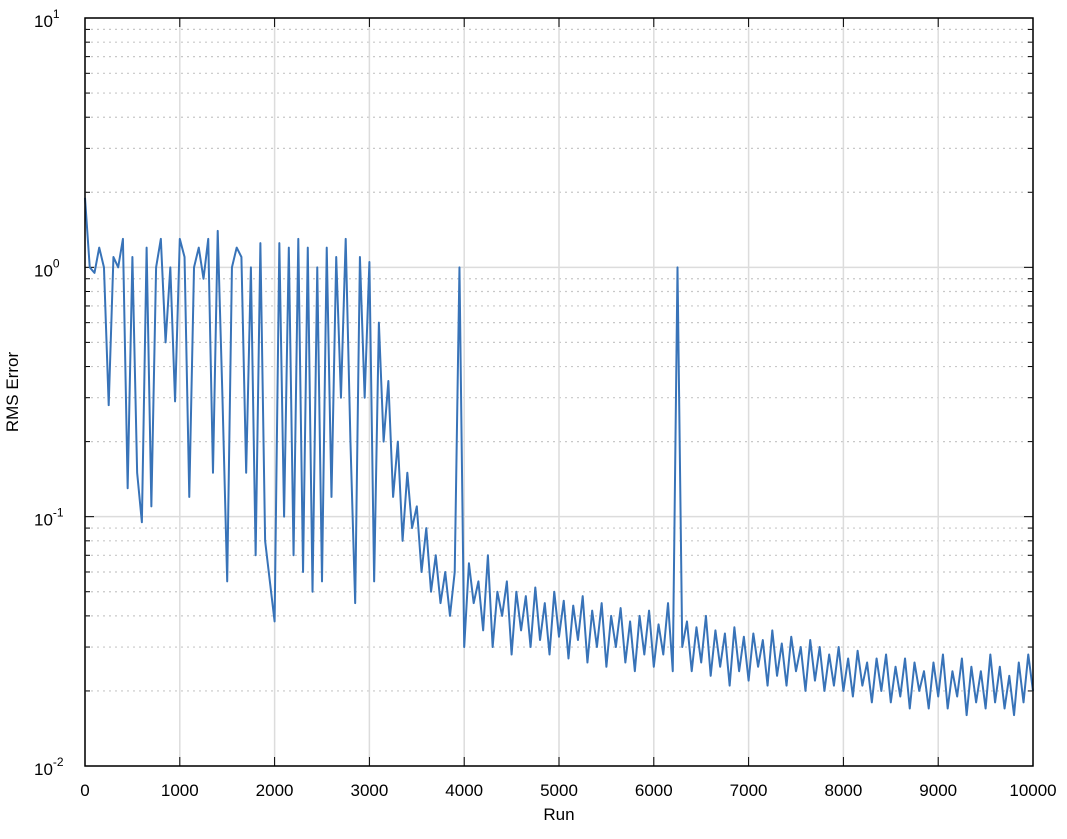 The image size is (1067, 839). What do you see at coordinates (180, 790) in the screenshot?
I see `x-tick-label: 1000` at bounding box center [180, 790].